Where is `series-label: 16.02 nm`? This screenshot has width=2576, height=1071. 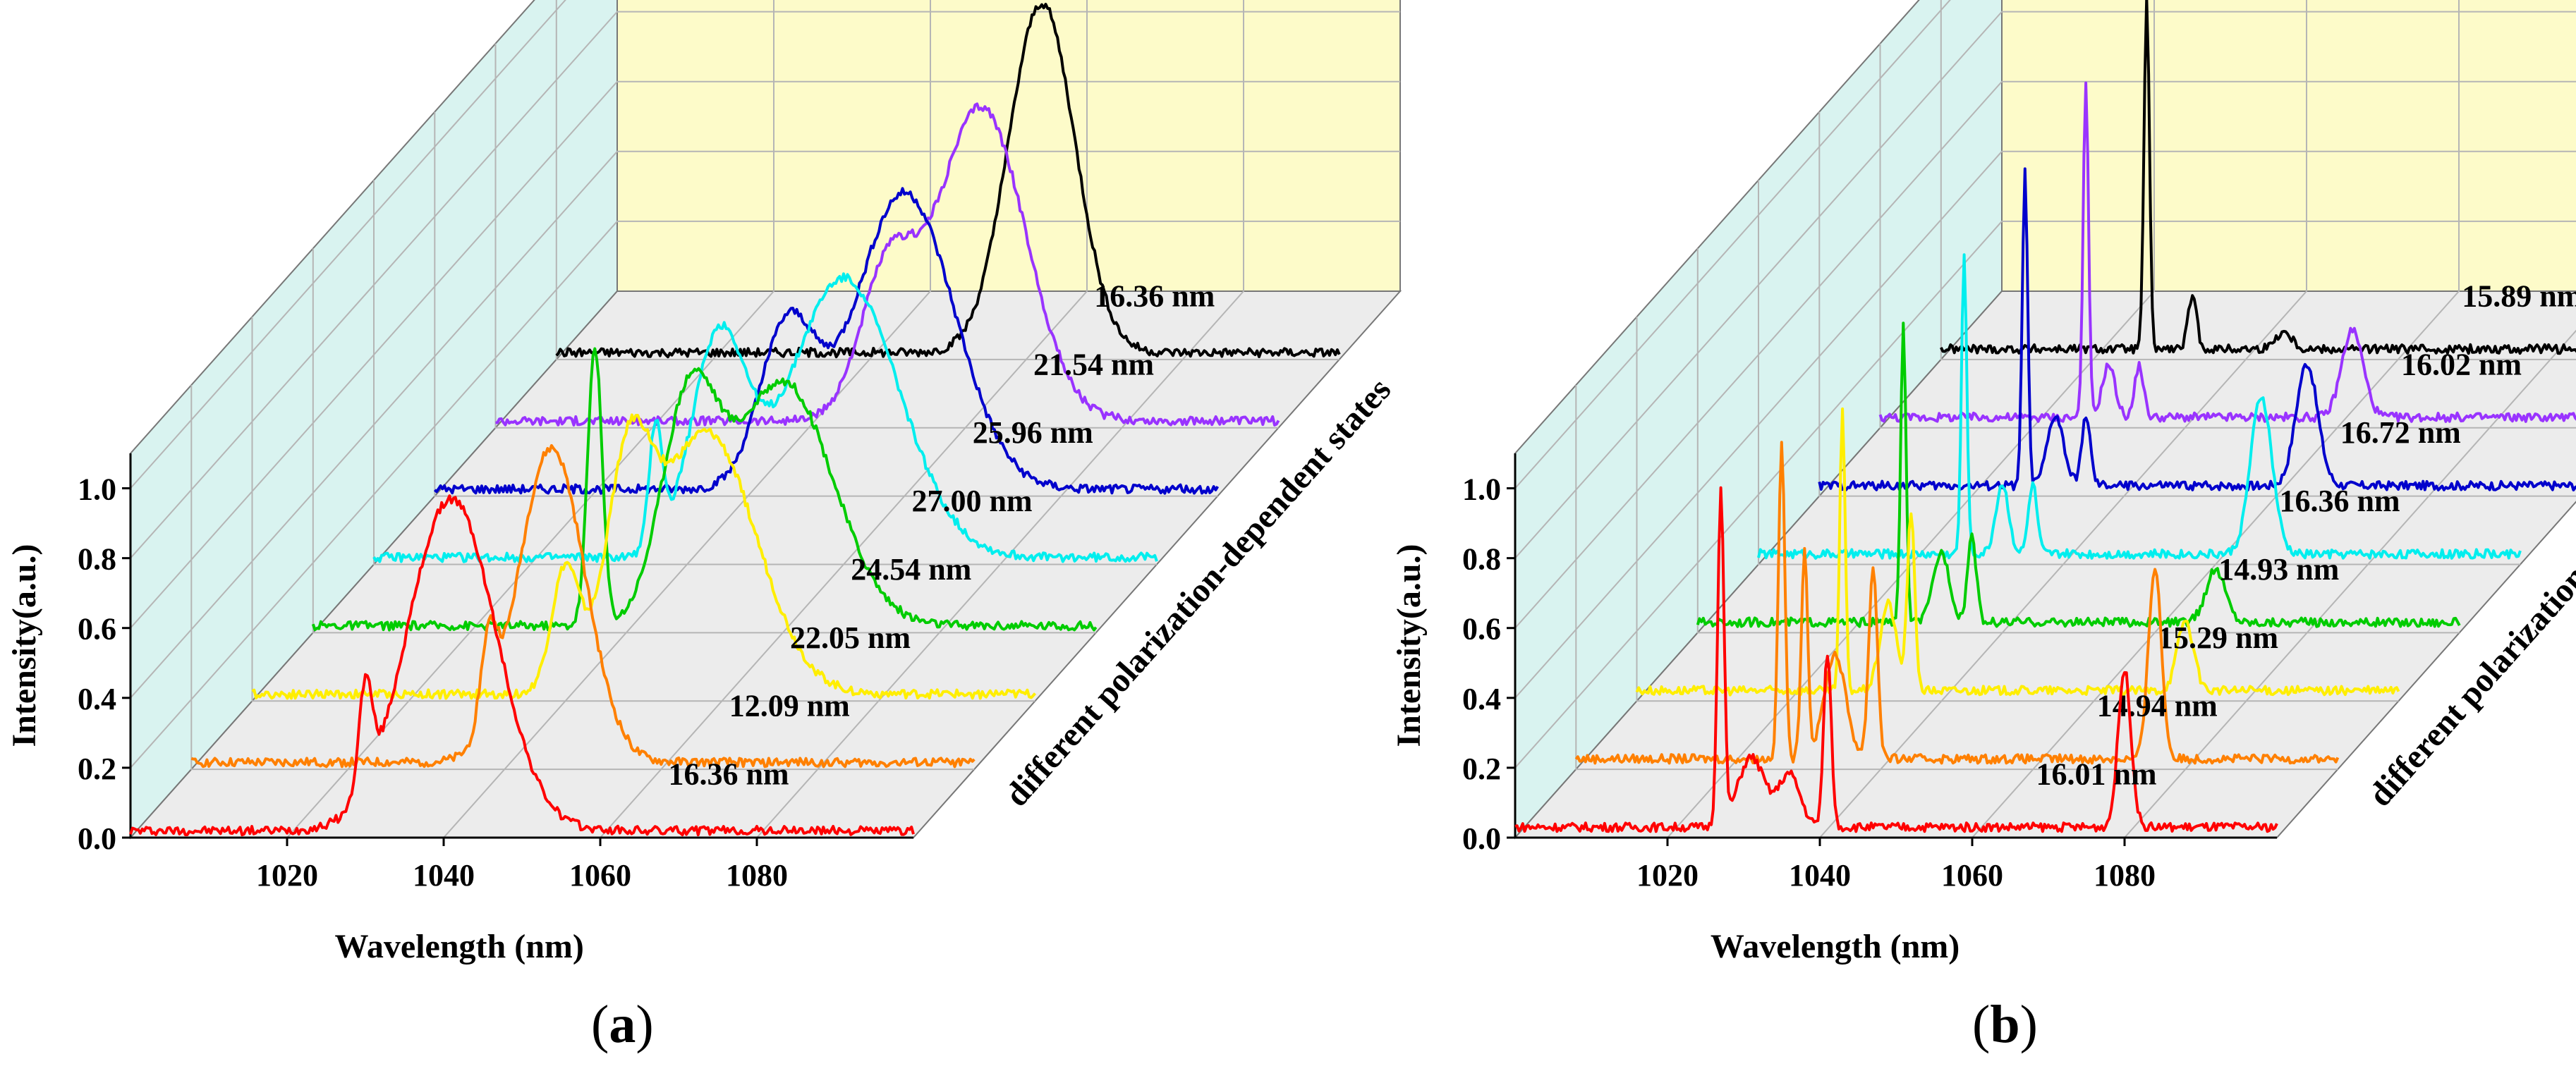 series-label: 16.02 nm is located at coordinates (2461, 364).